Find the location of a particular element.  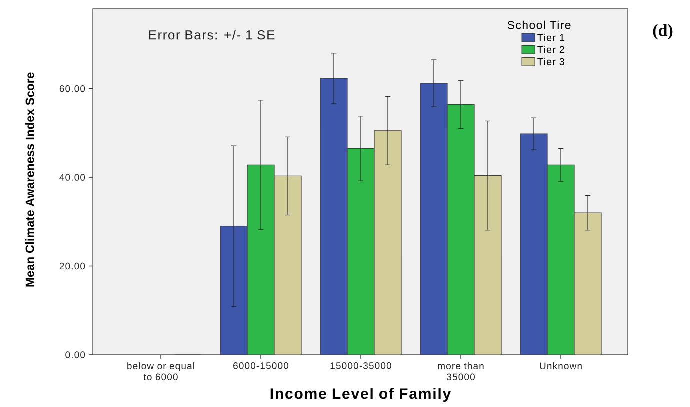

x-axis-title: Income Level of Family is located at coordinates (361, 395).